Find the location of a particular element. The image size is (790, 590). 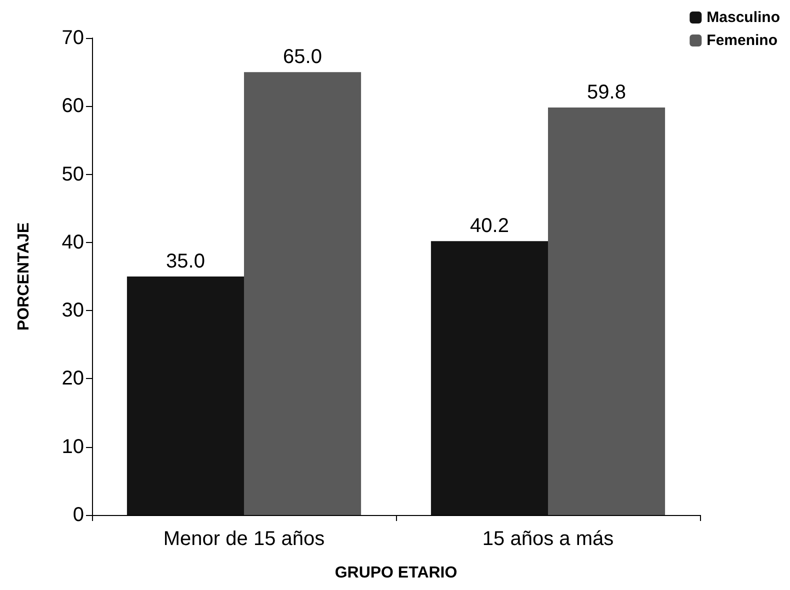

data-label: 35.0 is located at coordinates (185, 261).